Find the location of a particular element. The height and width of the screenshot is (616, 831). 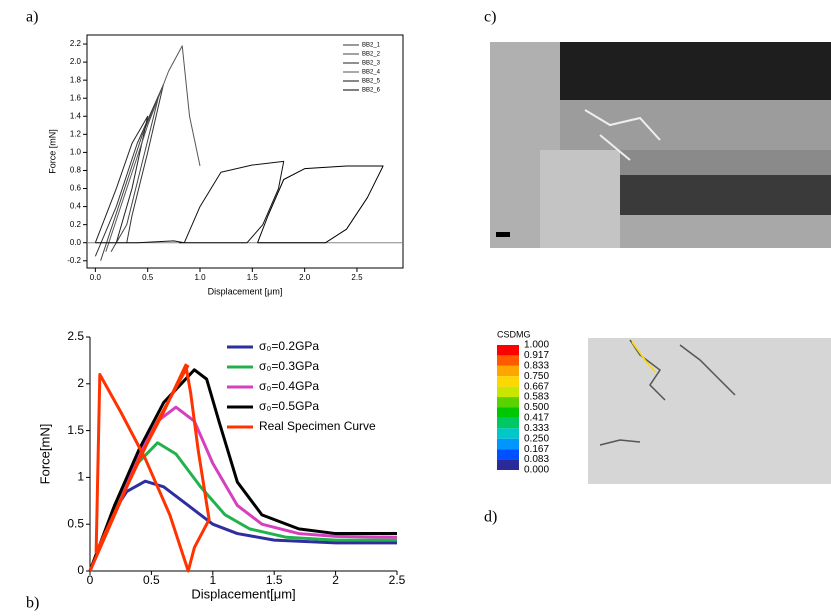

y-tick-label: 1.8 is located at coordinates (76, 79).